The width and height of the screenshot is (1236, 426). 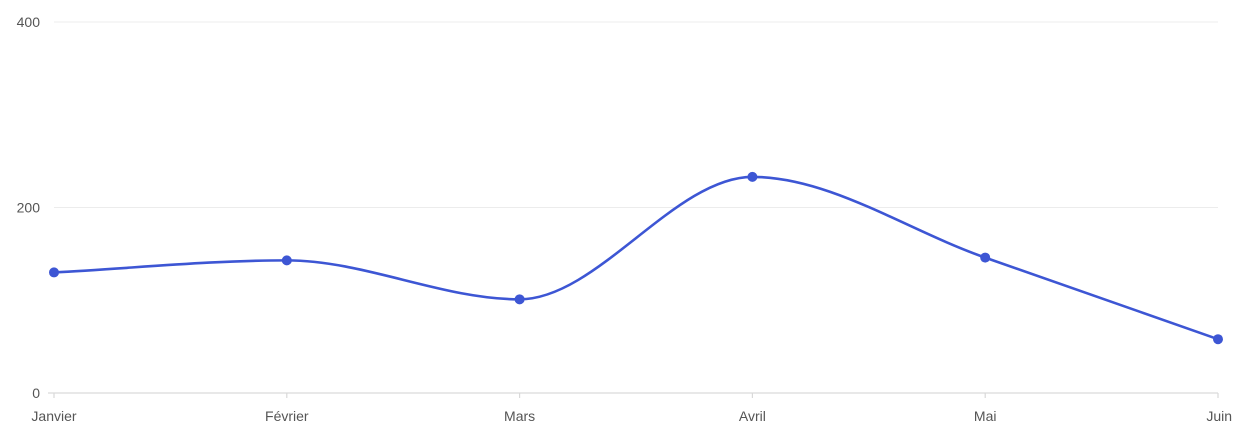 I want to click on y-tick-label: 0, so click(x=36, y=393).